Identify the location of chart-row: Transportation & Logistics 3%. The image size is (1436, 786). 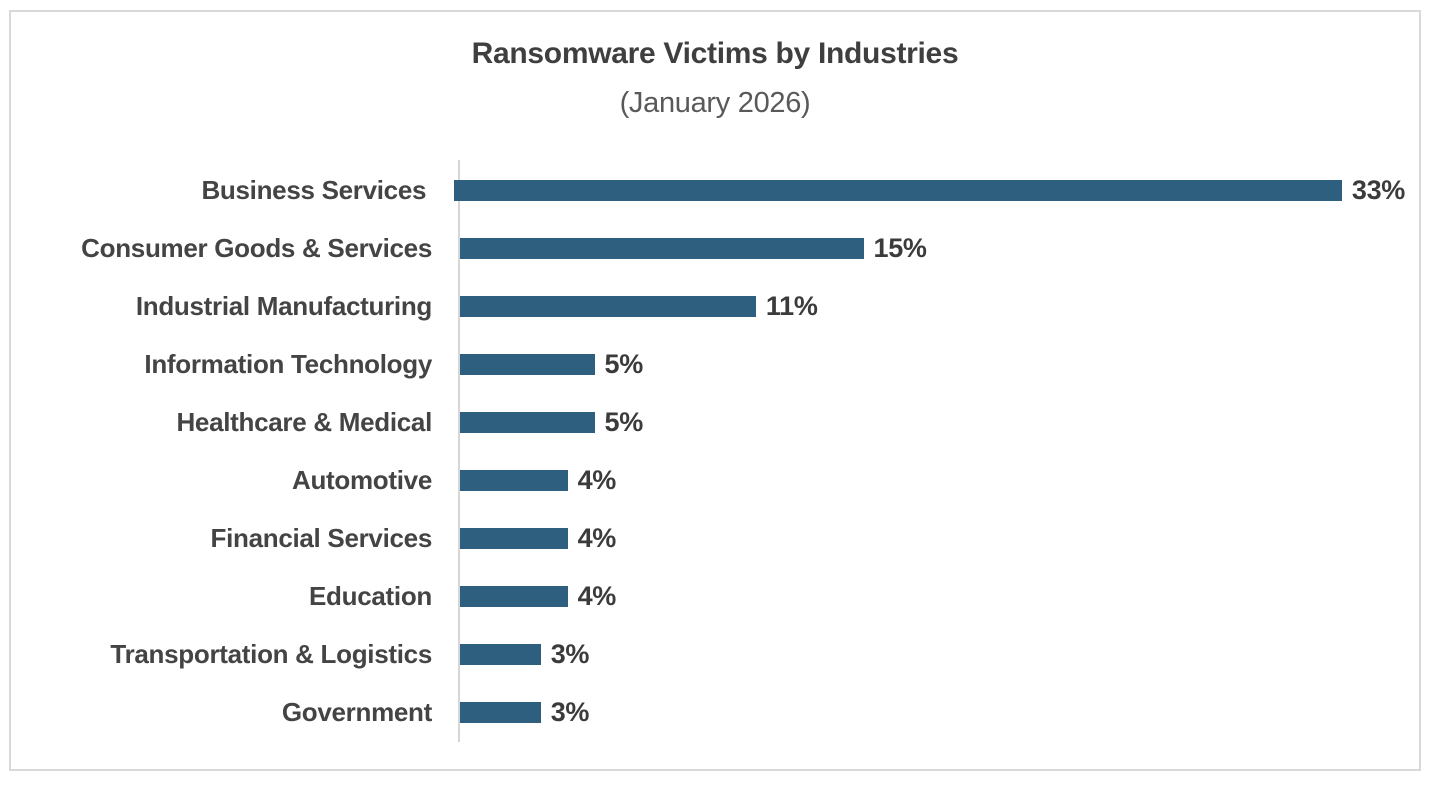
(708, 654).